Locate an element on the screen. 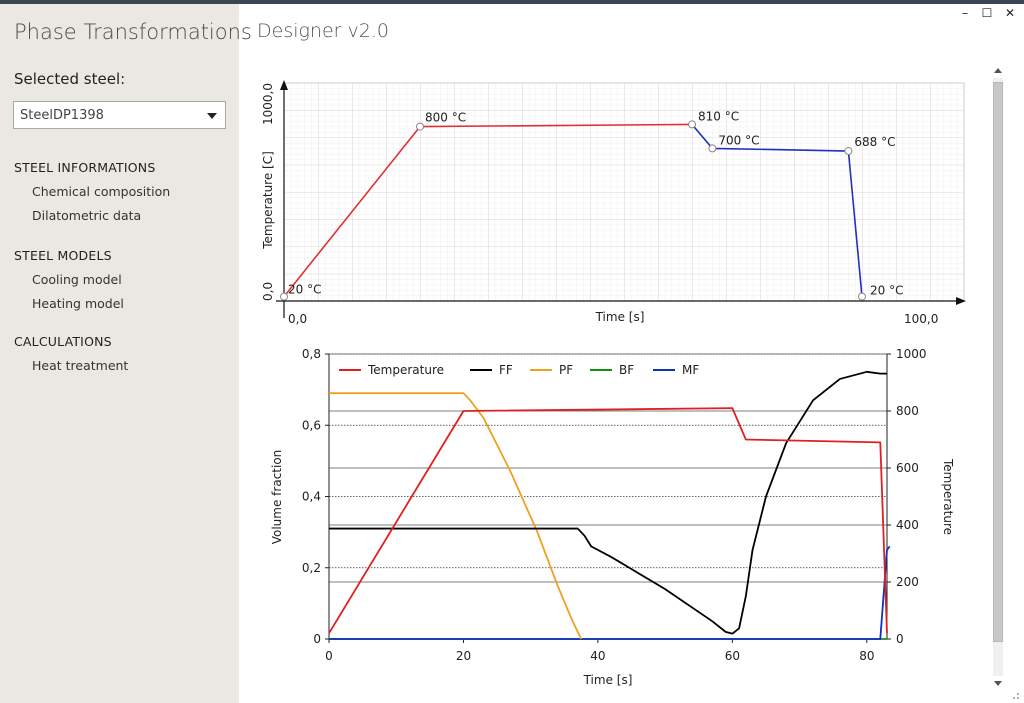 This screenshot has height=703, width=1024. designer-y-axis-arrow is located at coordinates (284, 85).